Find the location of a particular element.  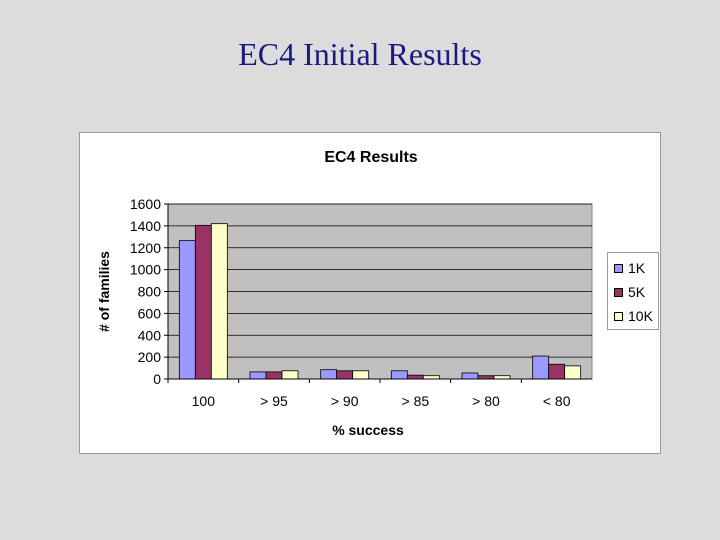

legend-item: 1K is located at coordinates (629, 268).